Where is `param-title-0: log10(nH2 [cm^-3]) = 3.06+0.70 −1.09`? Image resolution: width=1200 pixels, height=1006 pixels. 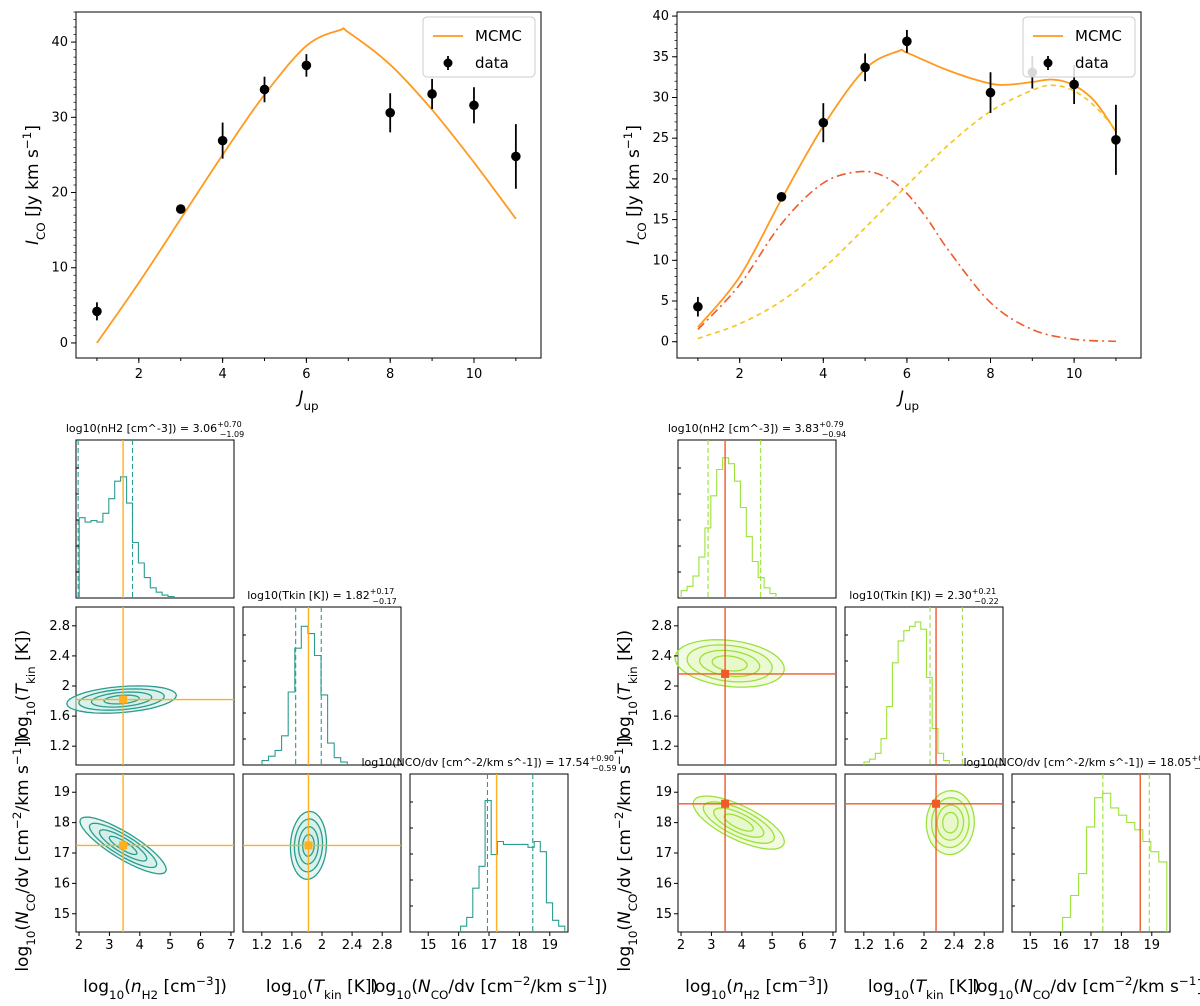
param-title-0: log10(nH2 [cm^-3]) = 3.06+0.70 −1.09 is located at coordinates (155, 429).